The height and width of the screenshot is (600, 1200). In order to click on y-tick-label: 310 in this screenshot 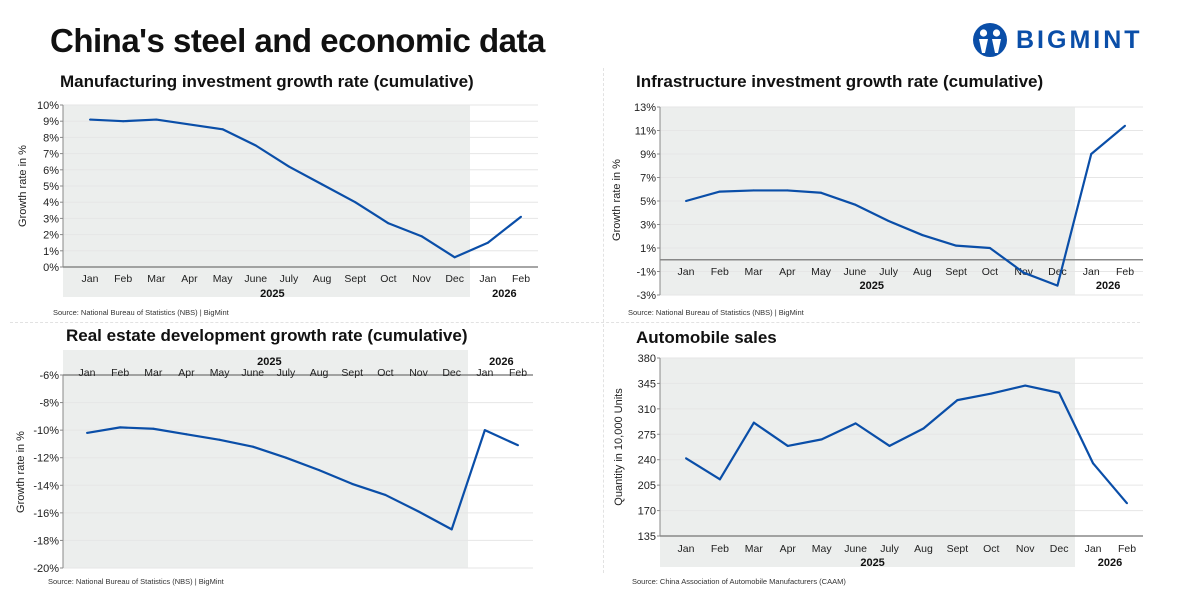, I will do `click(647, 410)`.